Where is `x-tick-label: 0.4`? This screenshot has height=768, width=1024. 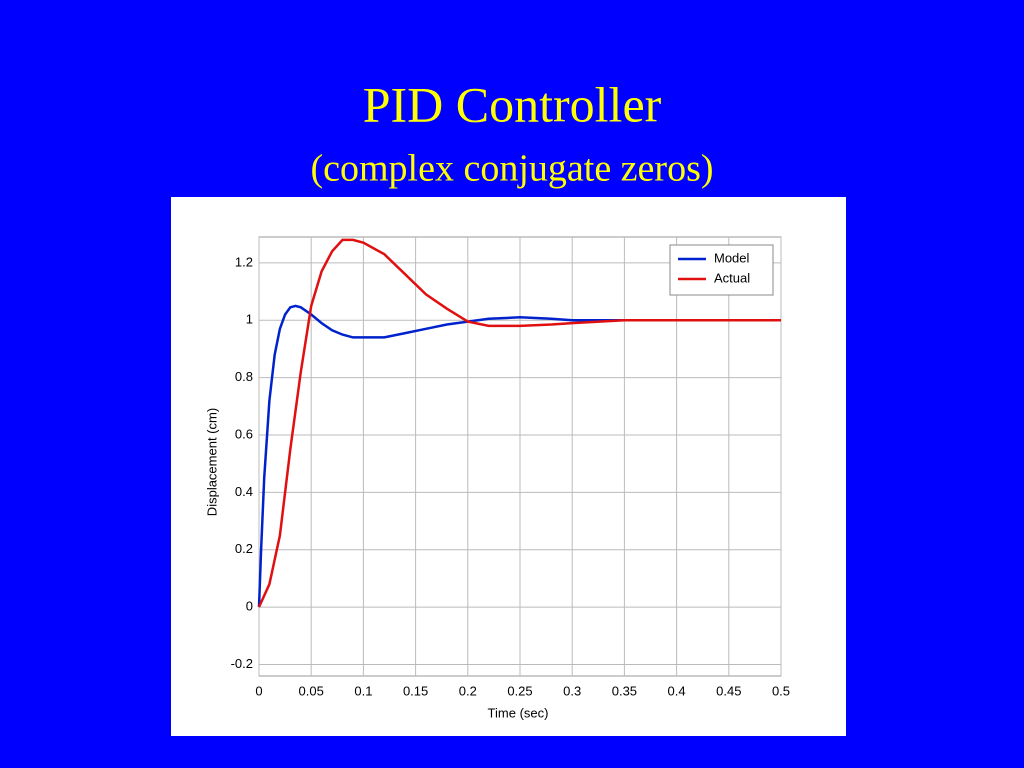 x-tick-label: 0.4 is located at coordinates (677, 690).